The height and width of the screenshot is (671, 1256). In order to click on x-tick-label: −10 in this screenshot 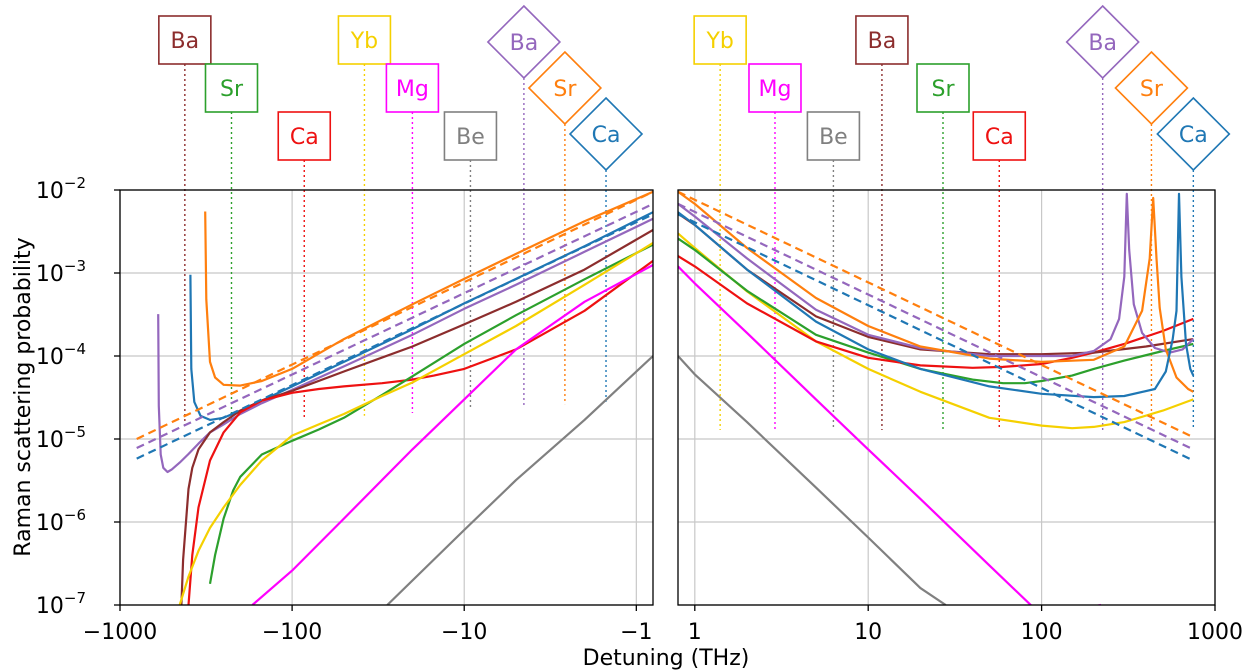, I will do `click(464, 632)`.